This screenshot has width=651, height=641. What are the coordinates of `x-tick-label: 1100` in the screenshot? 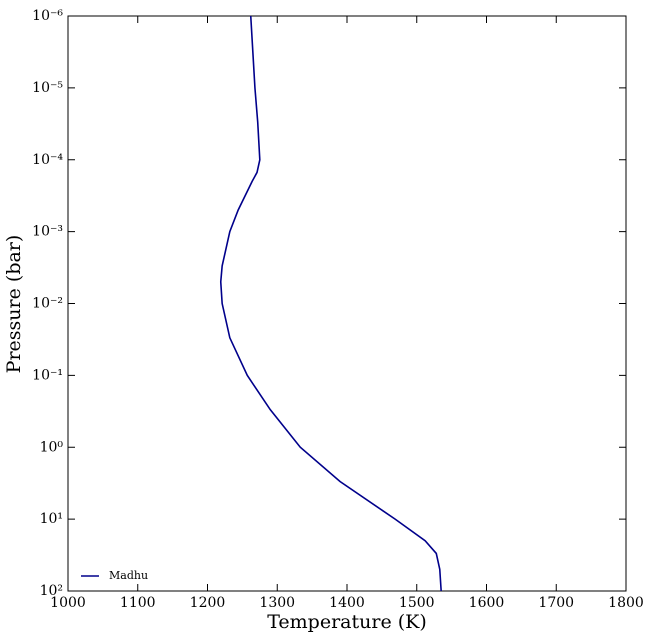 It's located at (138, 603).